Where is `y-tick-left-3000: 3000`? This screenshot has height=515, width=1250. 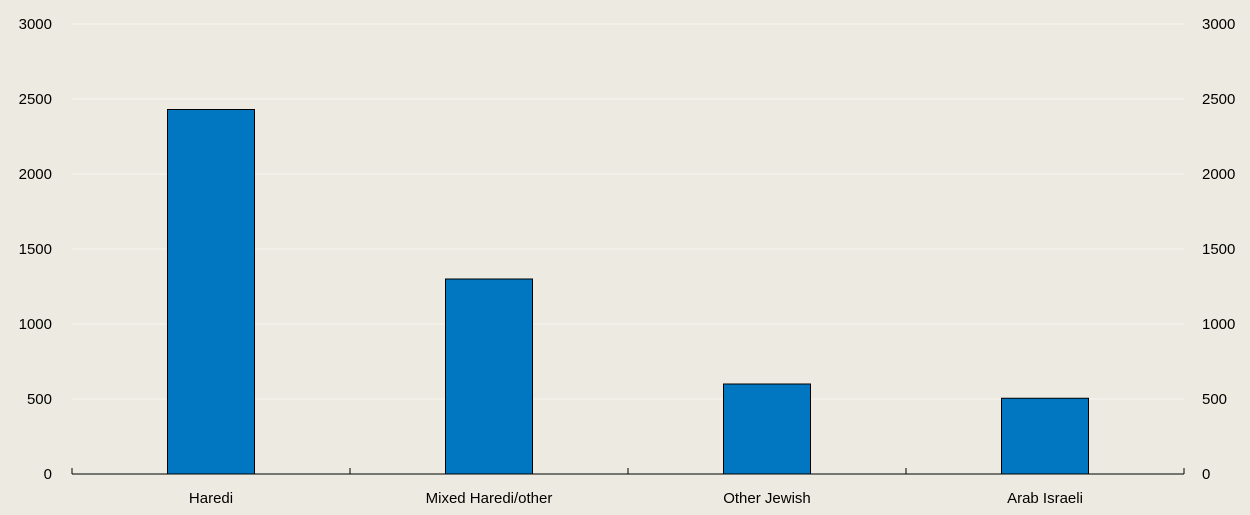
y-tick-left-3000: 3000 is located at coordinates (35, 24).